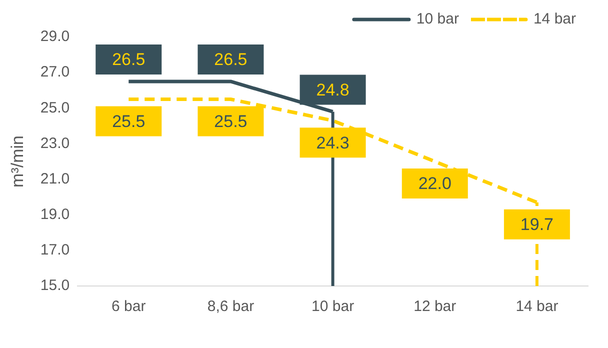 The width and height of the screenshot is (608, 348). Describe the element at coordinates (55, 285) in the screenshot. I see `y-tick-label: 15.0` at that location.